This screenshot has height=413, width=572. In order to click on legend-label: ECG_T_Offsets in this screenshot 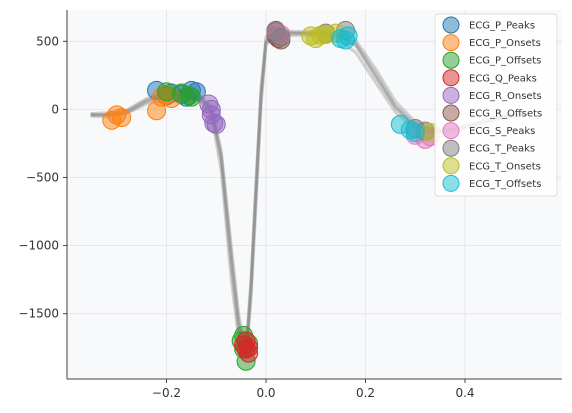, I will do `click(505, 184)`.